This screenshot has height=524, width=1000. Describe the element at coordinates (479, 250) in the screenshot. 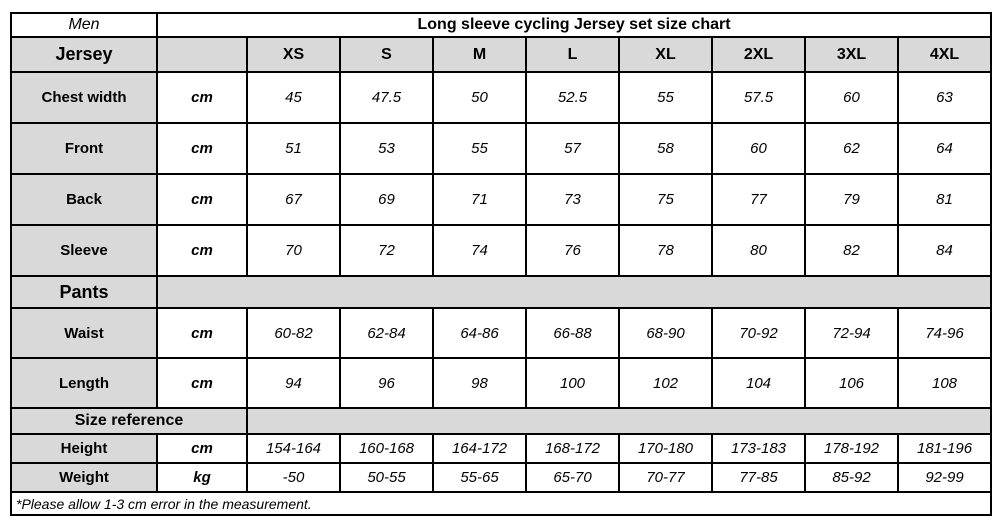

I see `value-cell: 74` at that location.